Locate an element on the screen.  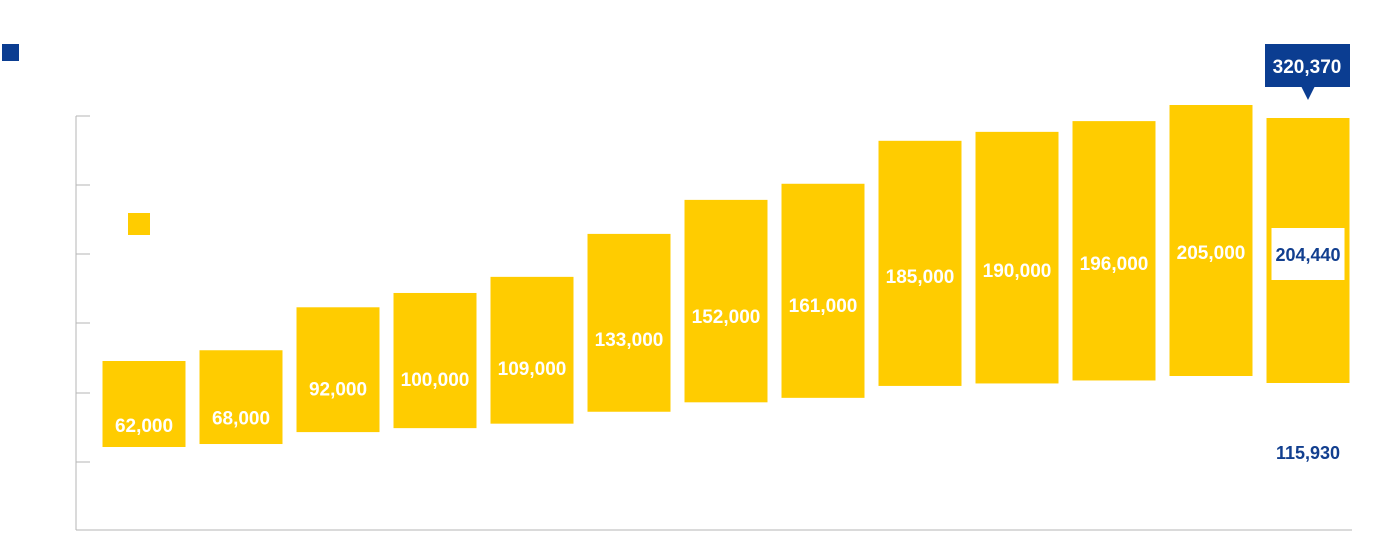
high-value-callout is located at coordinates (1307, 65).